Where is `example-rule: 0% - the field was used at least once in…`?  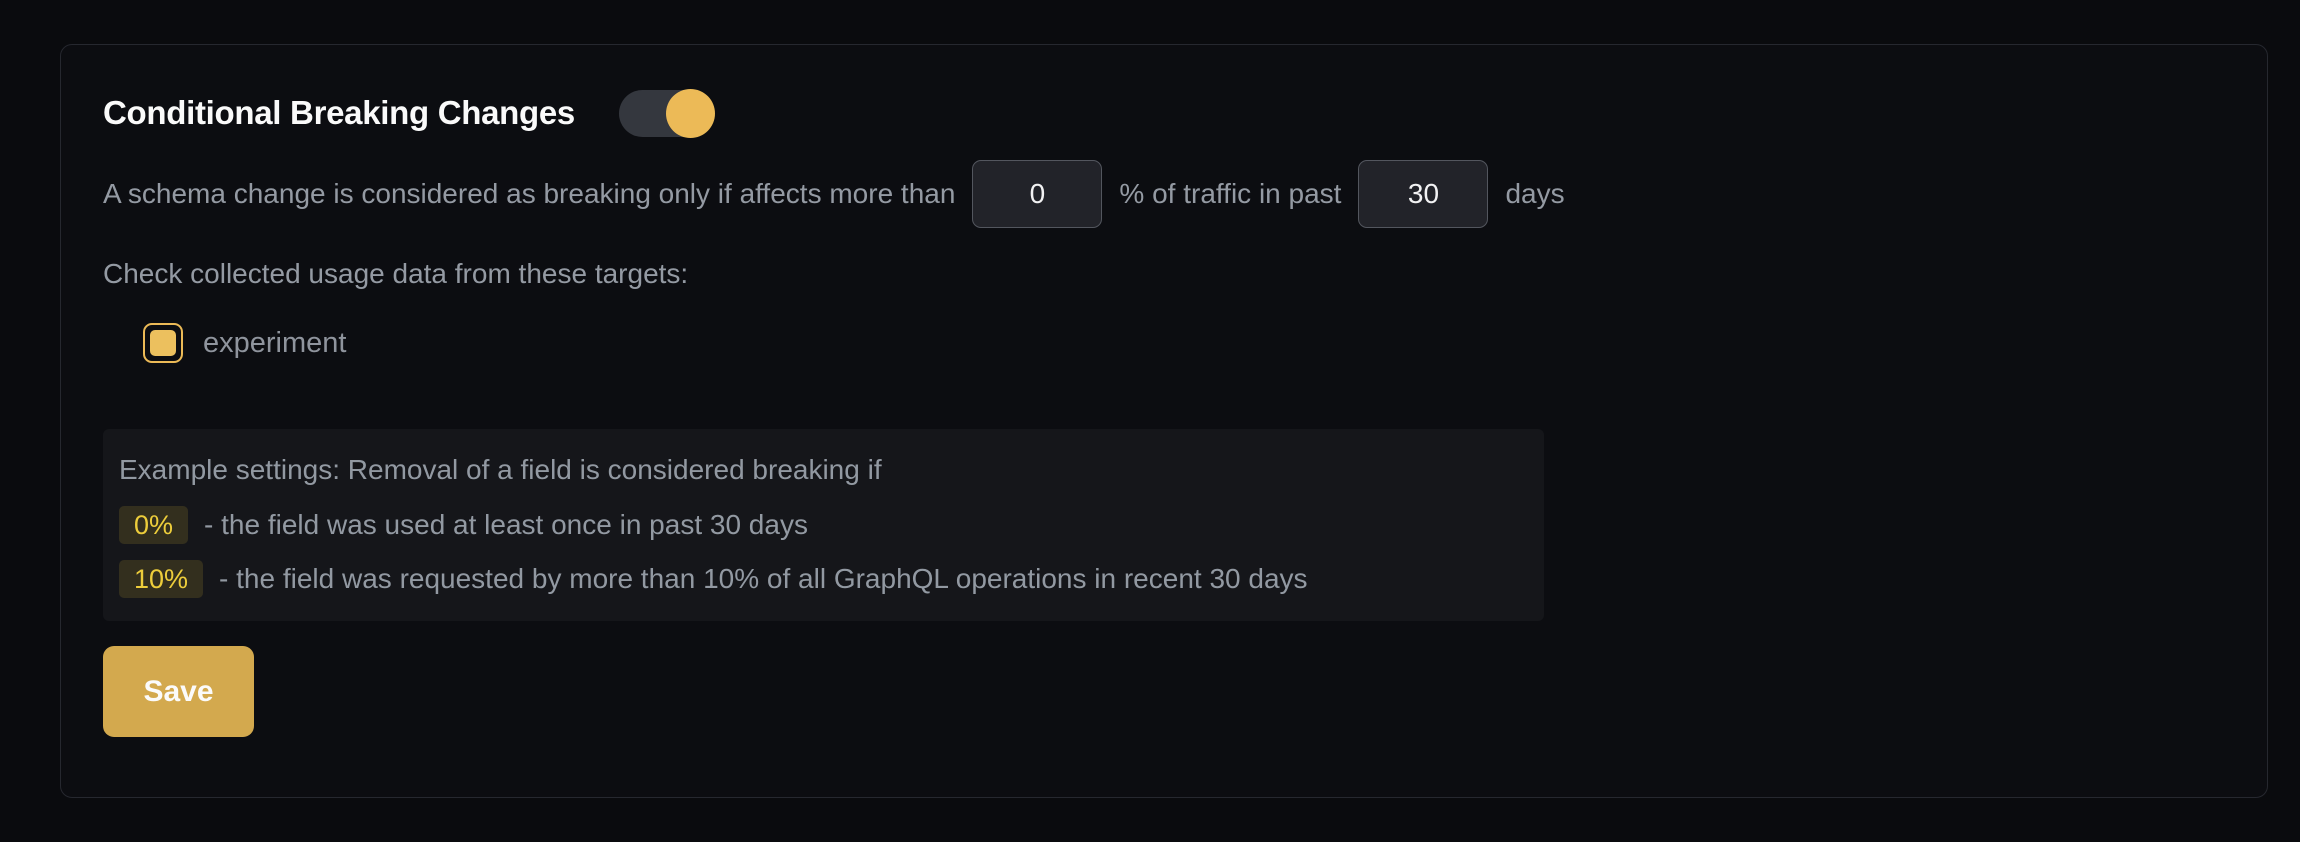
example-rule: 0% - the field was used at least once in… is located at coordinates (819, 525).